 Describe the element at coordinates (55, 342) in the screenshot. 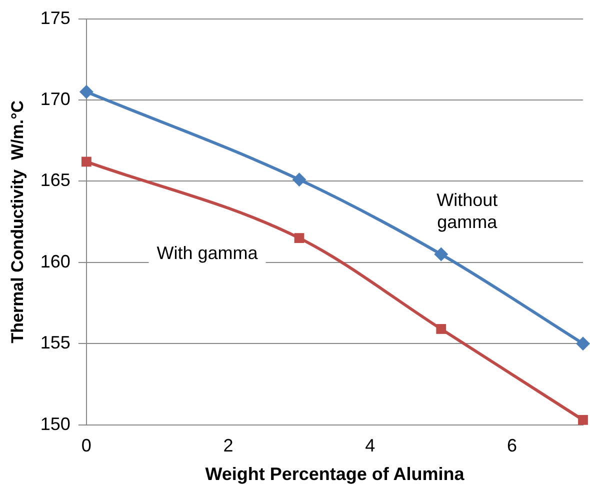

I see `y-tick-label: 155` at that location.